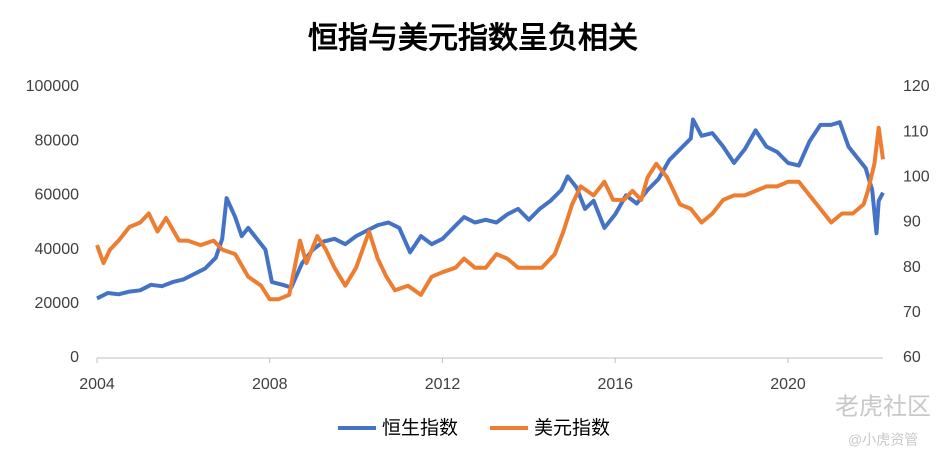 This screenshot has height=462, width=946. Describe the element at coordinates (916, 177) in the screenshot. I see `y2-tick-label: 100` at that location.